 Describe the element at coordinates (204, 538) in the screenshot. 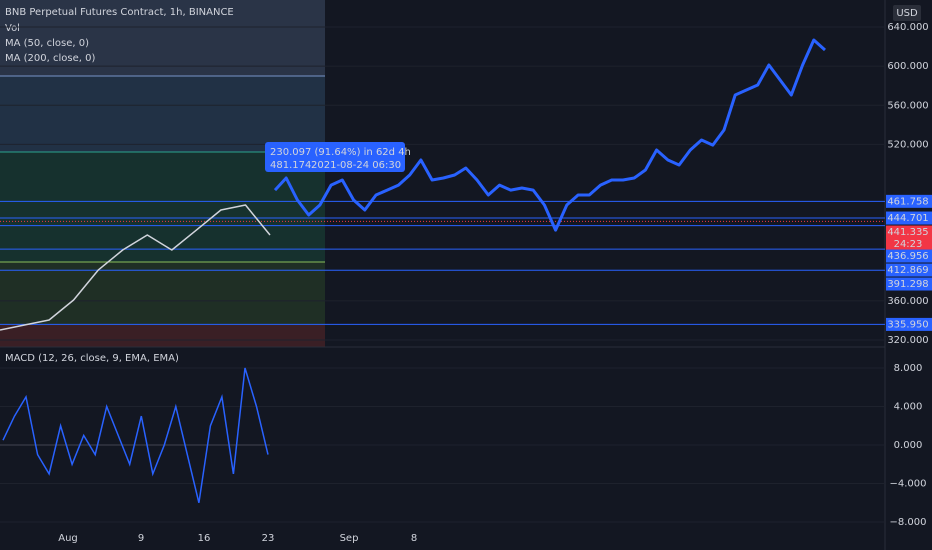

I see `x-tick-label: 16` at that location.